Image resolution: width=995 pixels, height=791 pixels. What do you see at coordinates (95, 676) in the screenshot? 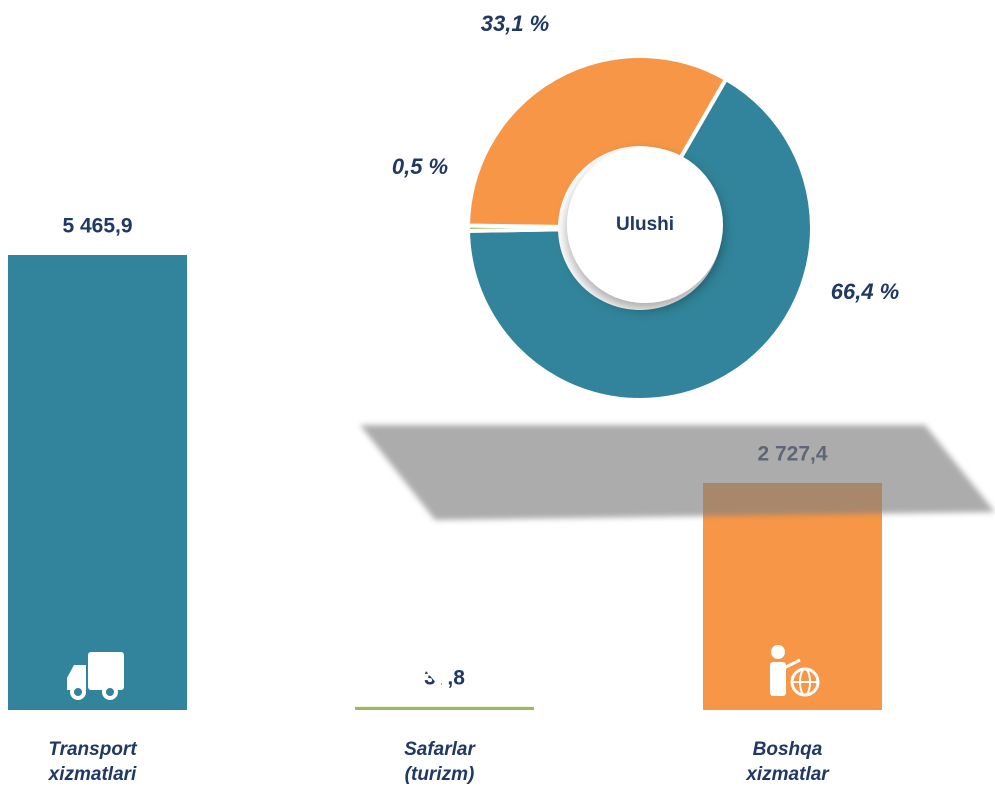
I see `truck-icon` at bounding box center [95, 676].